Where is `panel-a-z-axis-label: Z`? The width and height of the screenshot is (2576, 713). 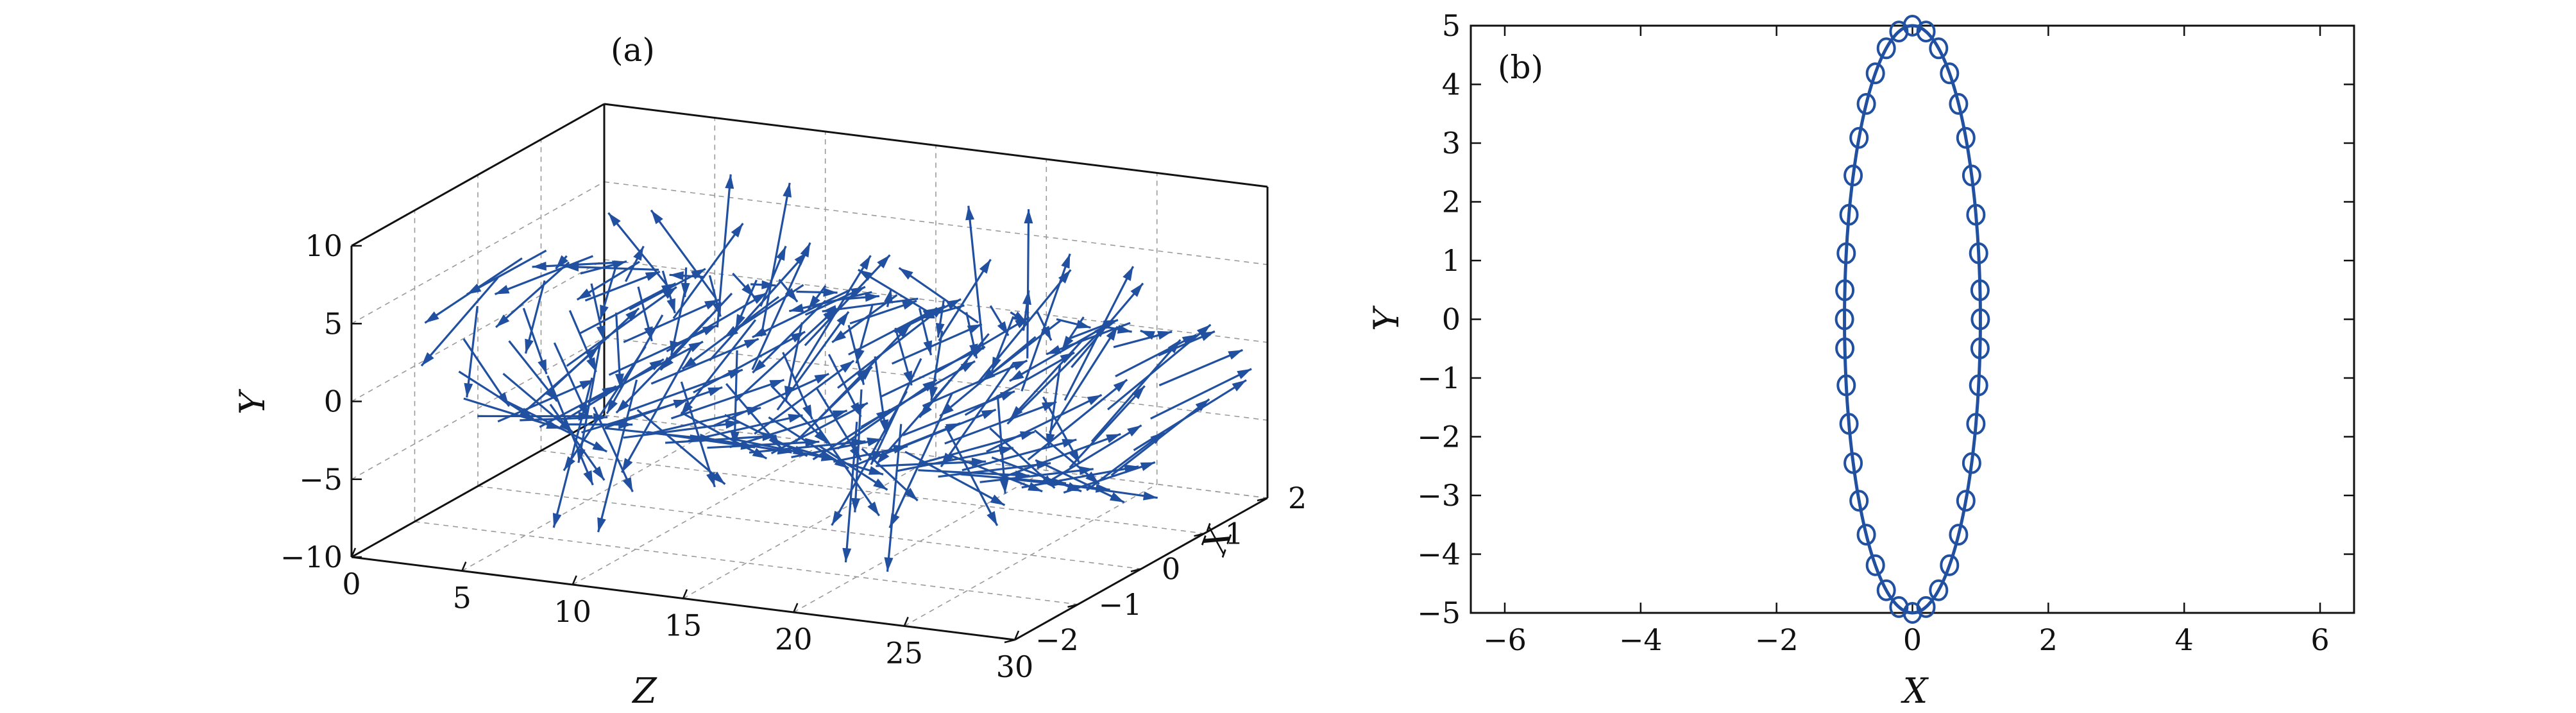 panel-a-z-axis-label: Z is located at coordinates (644, 691).